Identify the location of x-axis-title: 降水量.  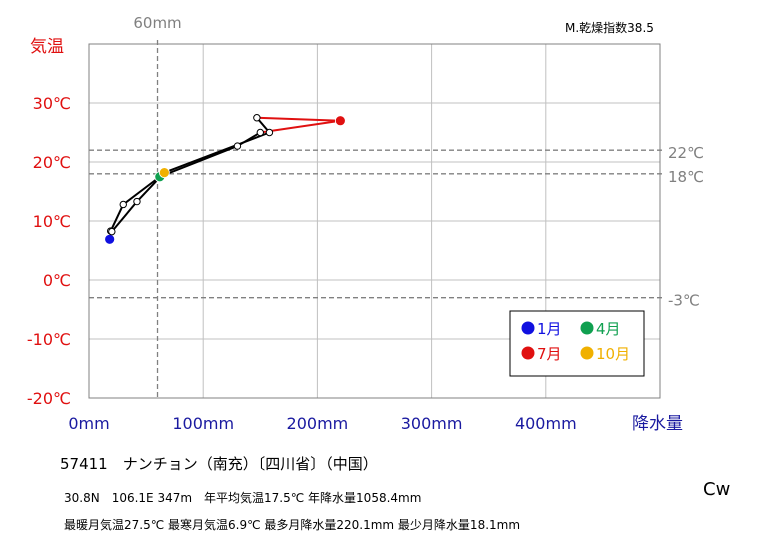
(657, 424).